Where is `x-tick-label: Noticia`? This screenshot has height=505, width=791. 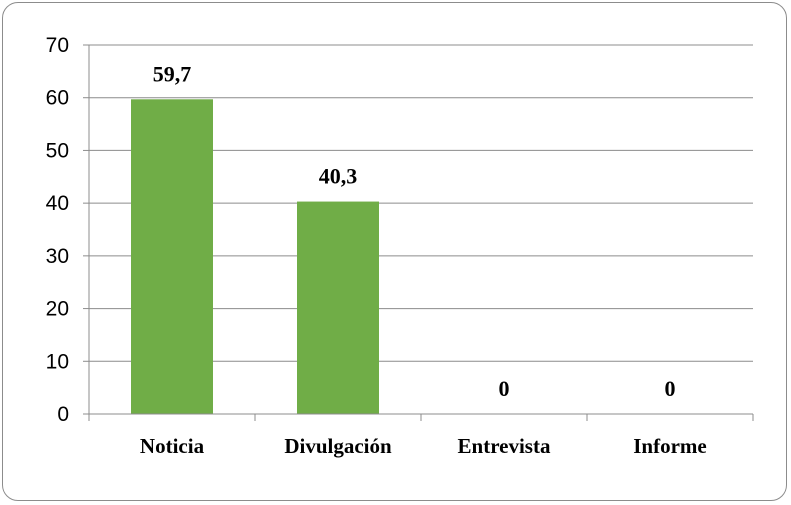
x-tick-label: Noticia is located at coordinates (172, 446).